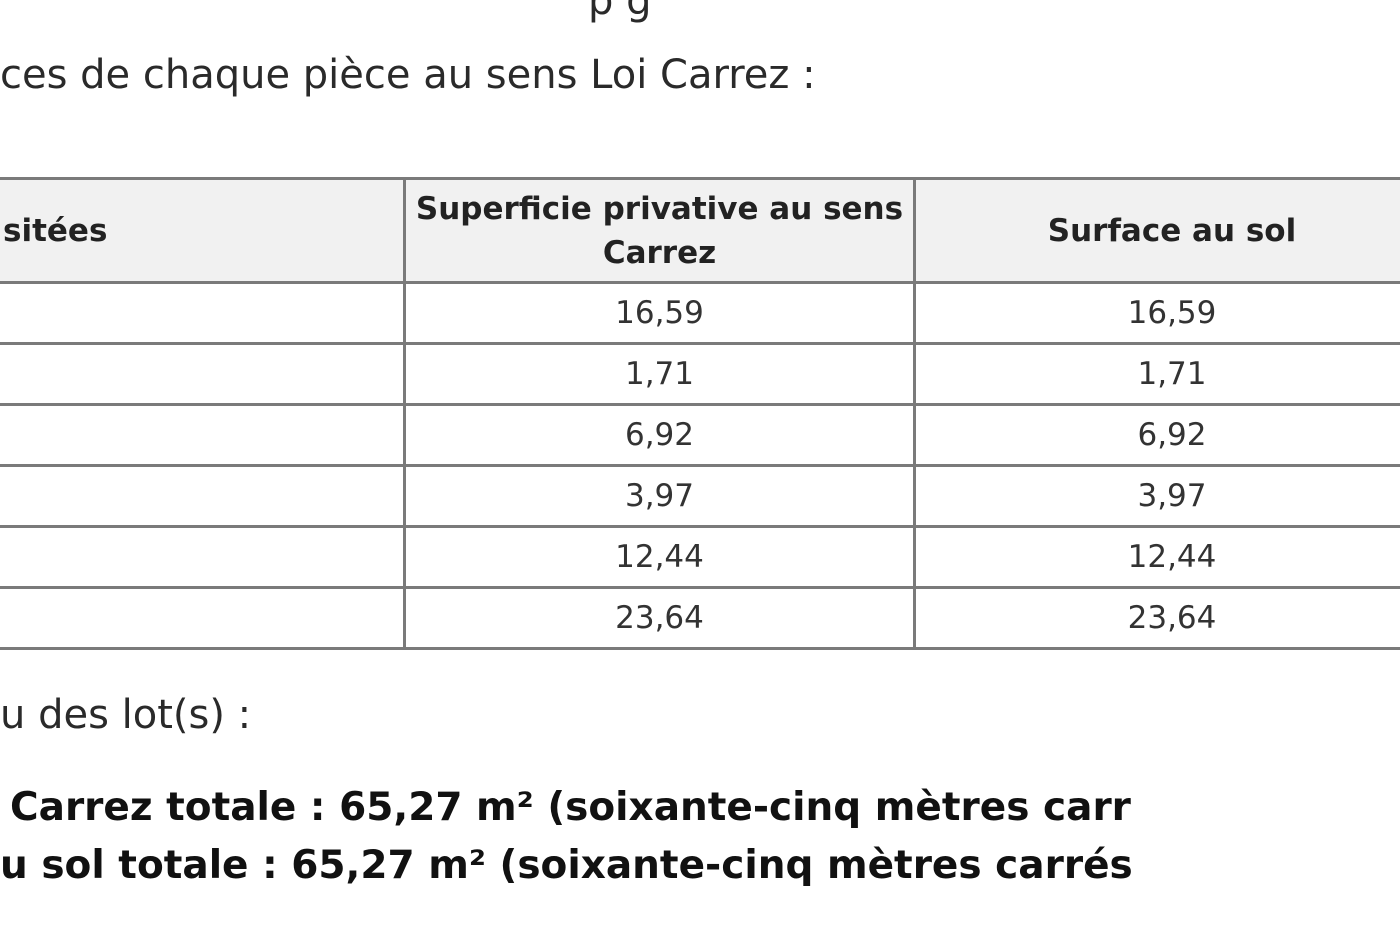  What do you see at coordinates (1156, 496) in the screenshot?
I see `cell-sol: 3,97` at bounding box center [1156, 496].